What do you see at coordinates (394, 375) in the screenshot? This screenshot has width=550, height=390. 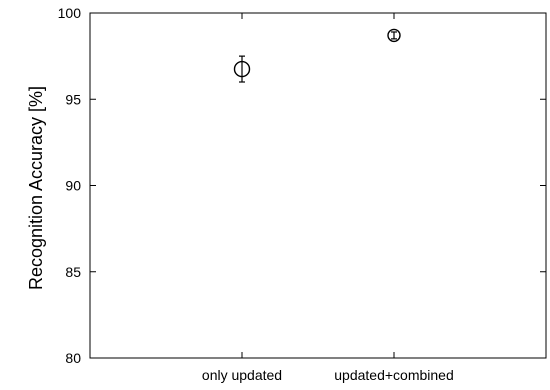 I see `x-tick-label: updated+combined` at bounding box center [394, 375].